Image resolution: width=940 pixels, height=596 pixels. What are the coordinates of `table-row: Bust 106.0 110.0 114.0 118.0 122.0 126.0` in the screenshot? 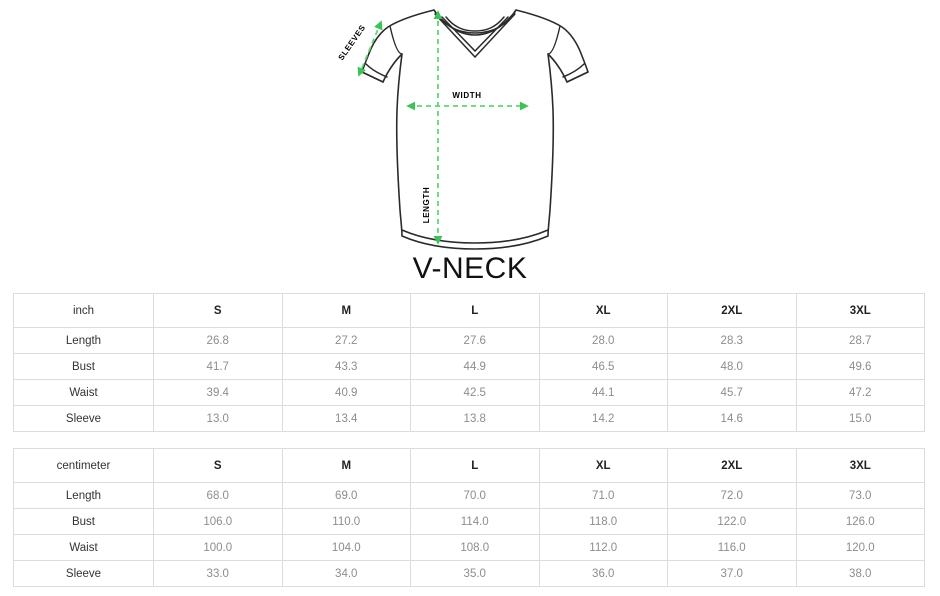 It's located at (469, 521).